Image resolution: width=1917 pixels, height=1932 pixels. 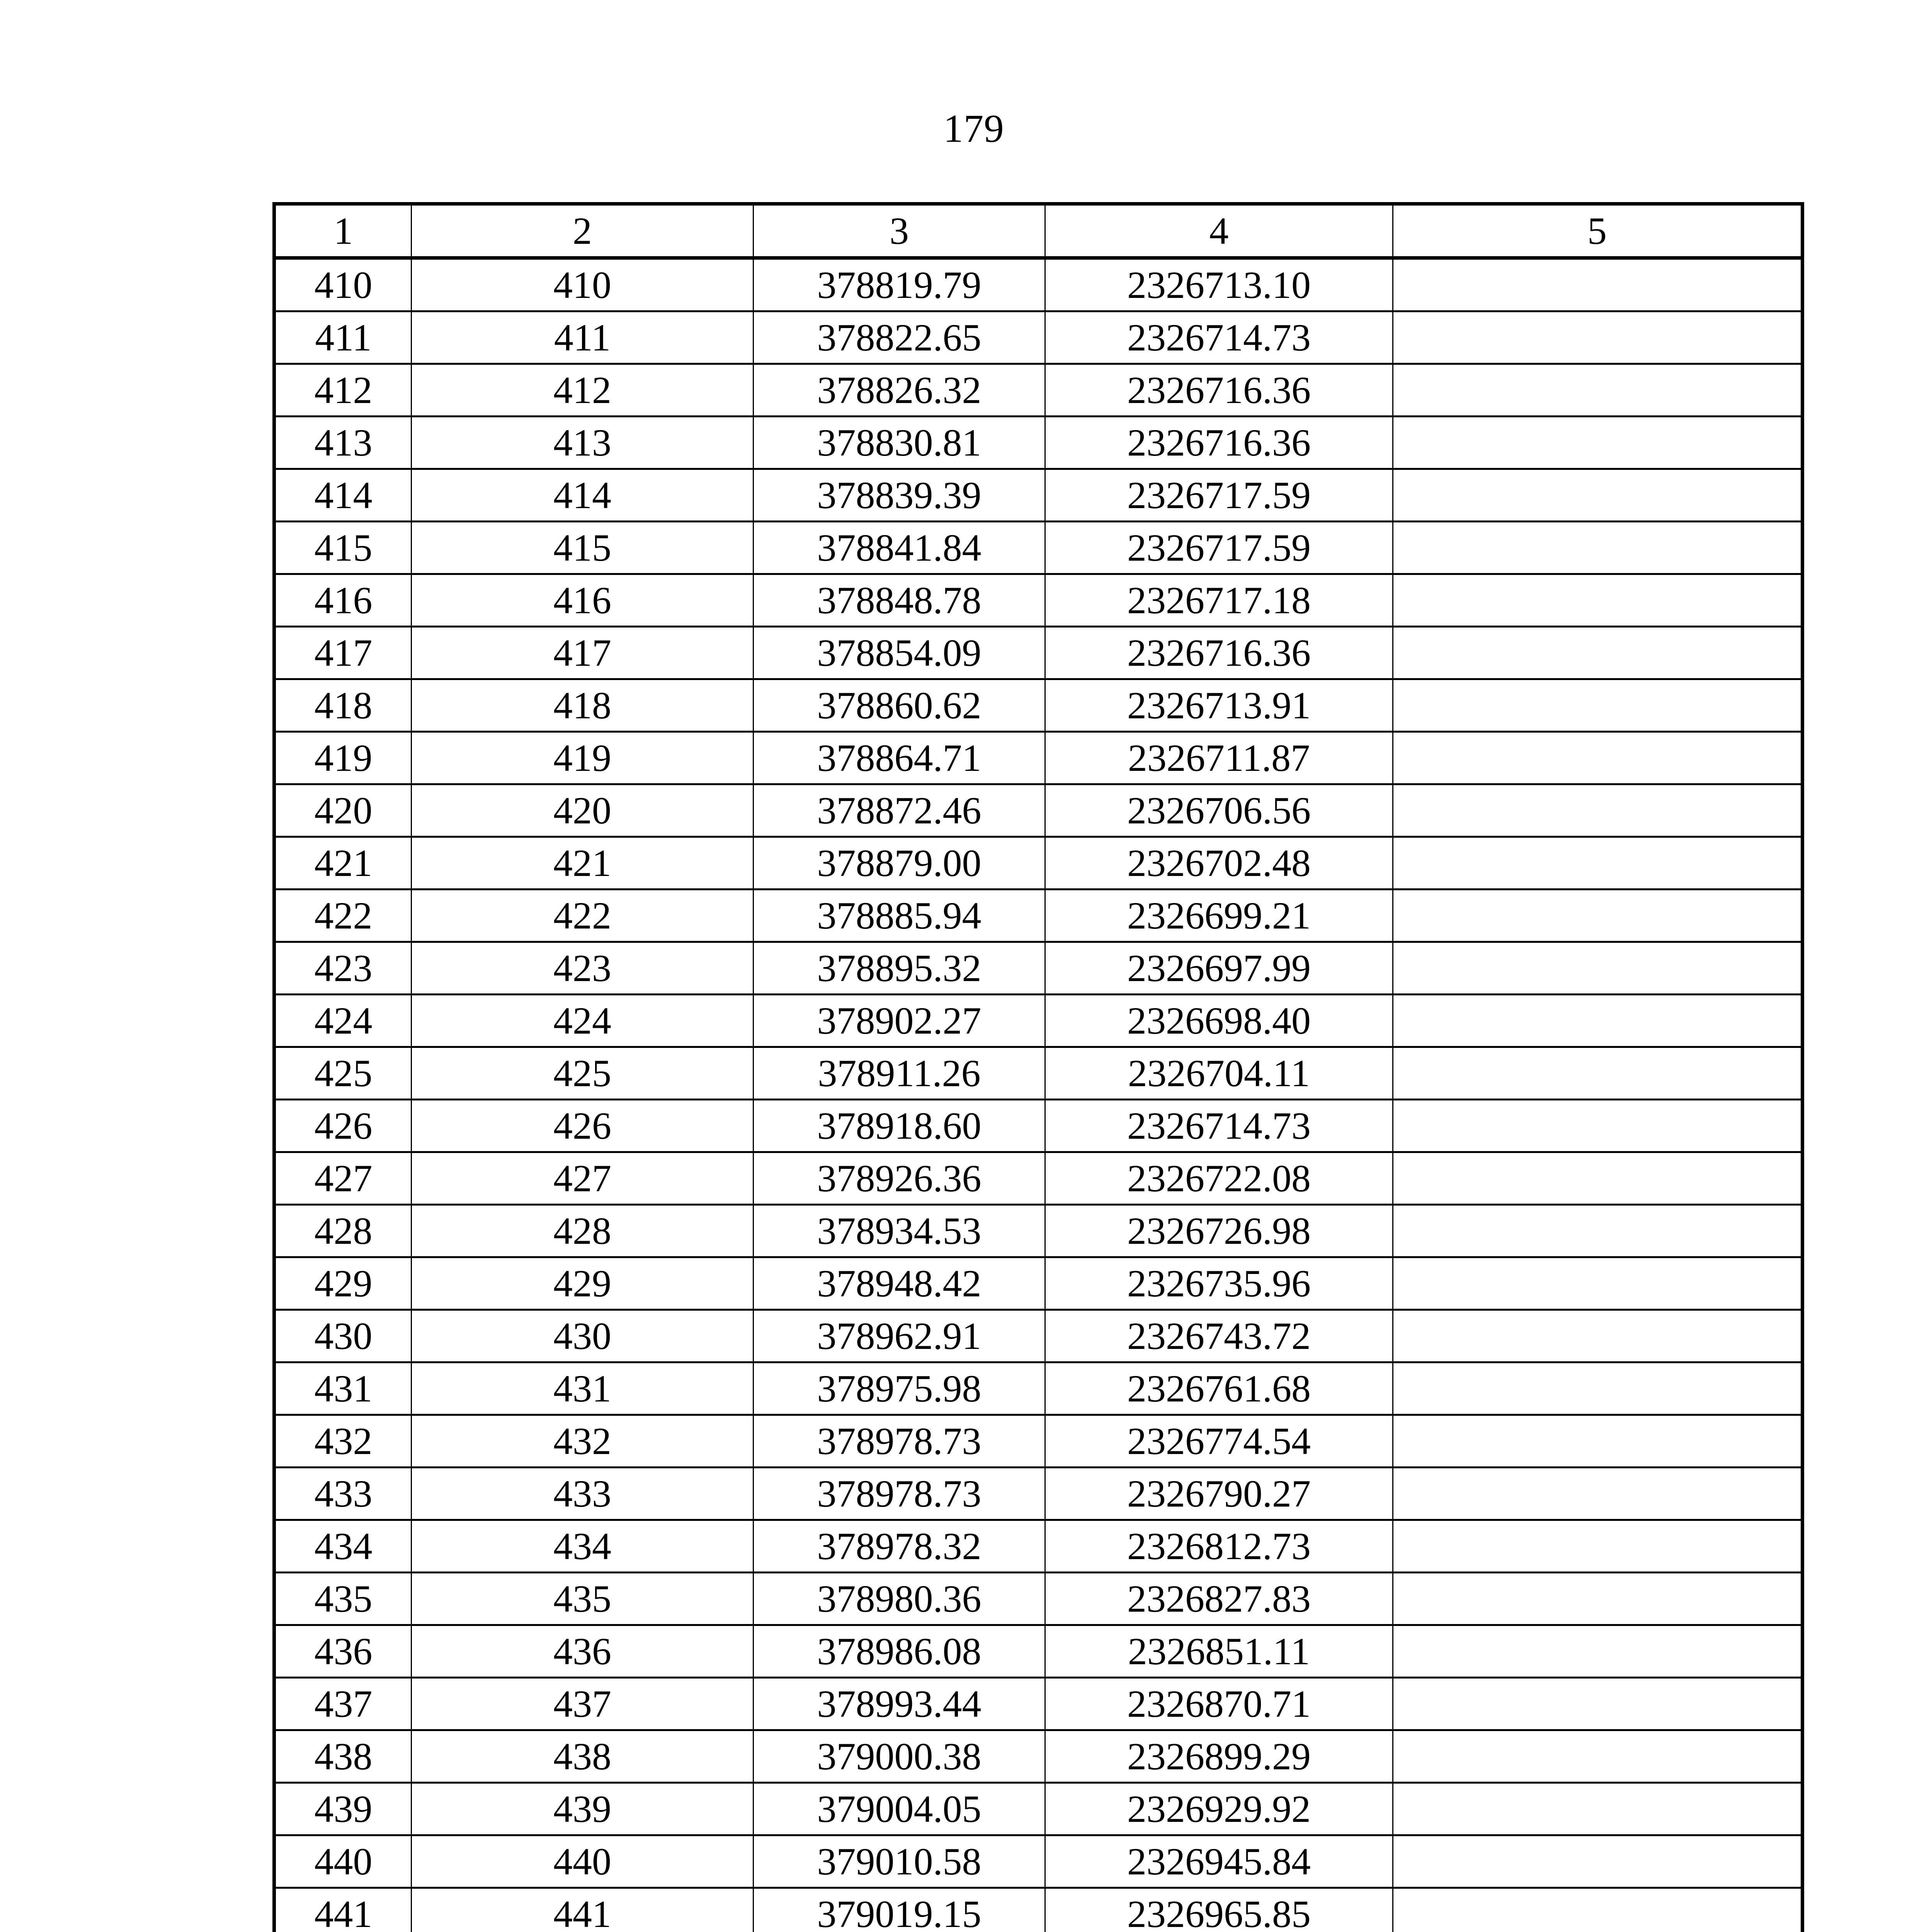 I want to click on table-cell: 422, so click(x=343, y=915).